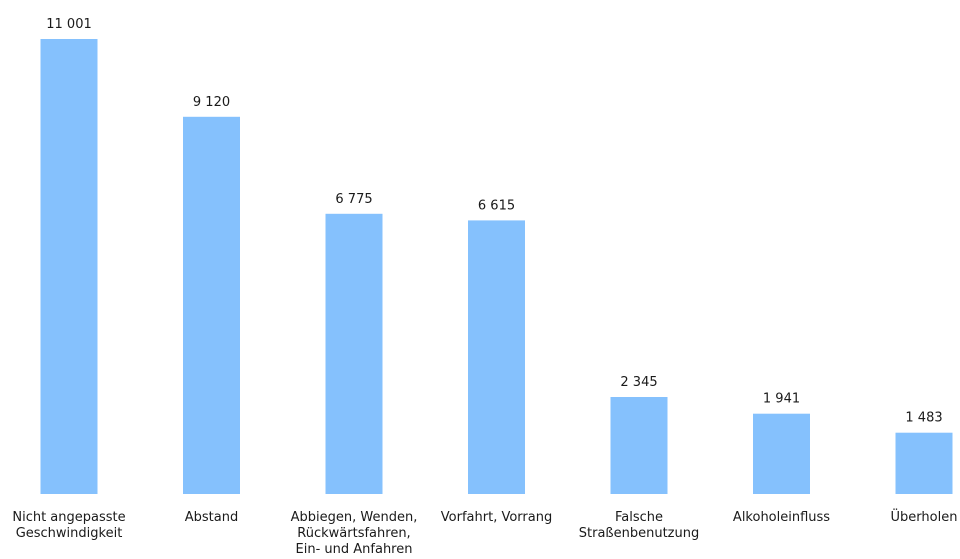 The width and height of the screenshot is (960, 559). I want to click on category-label: Nicht angepasste Geschwindigkeit, so click(68, 525).